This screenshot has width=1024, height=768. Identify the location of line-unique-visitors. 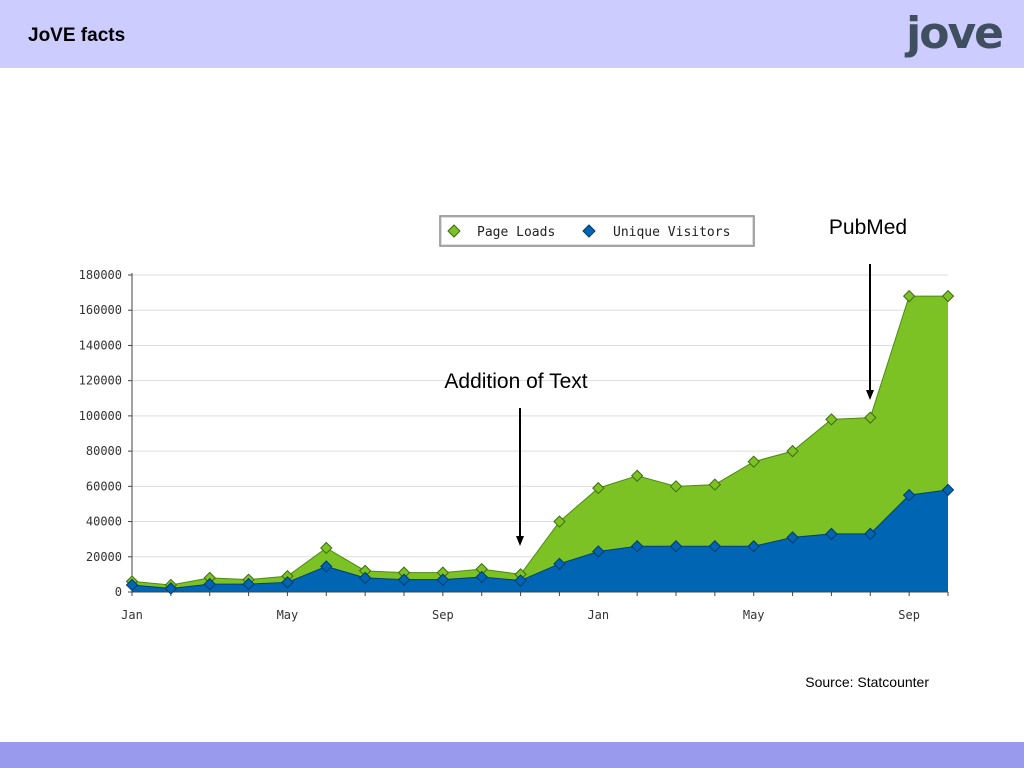
(540, 539).